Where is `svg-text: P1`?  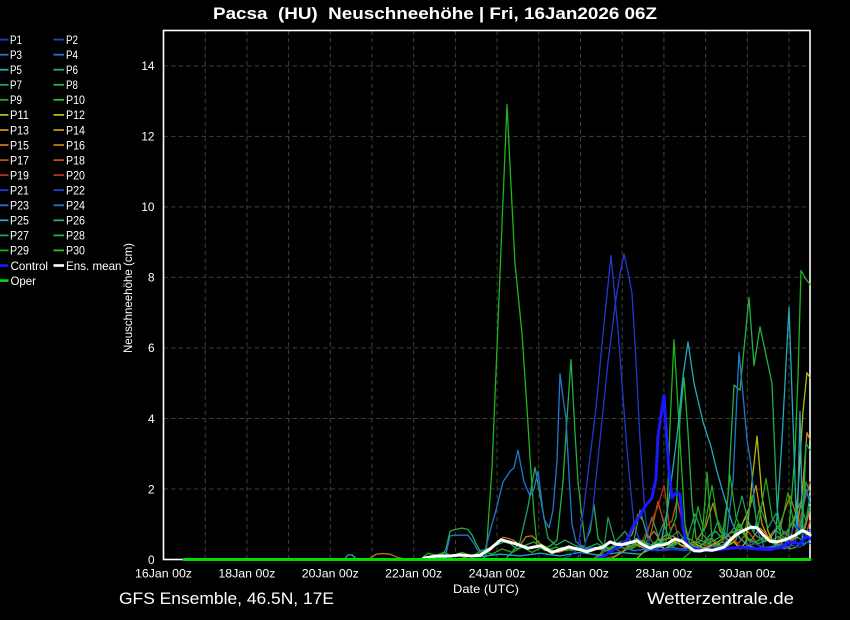 svg-text: P1 is located at coordinates (16, 40).